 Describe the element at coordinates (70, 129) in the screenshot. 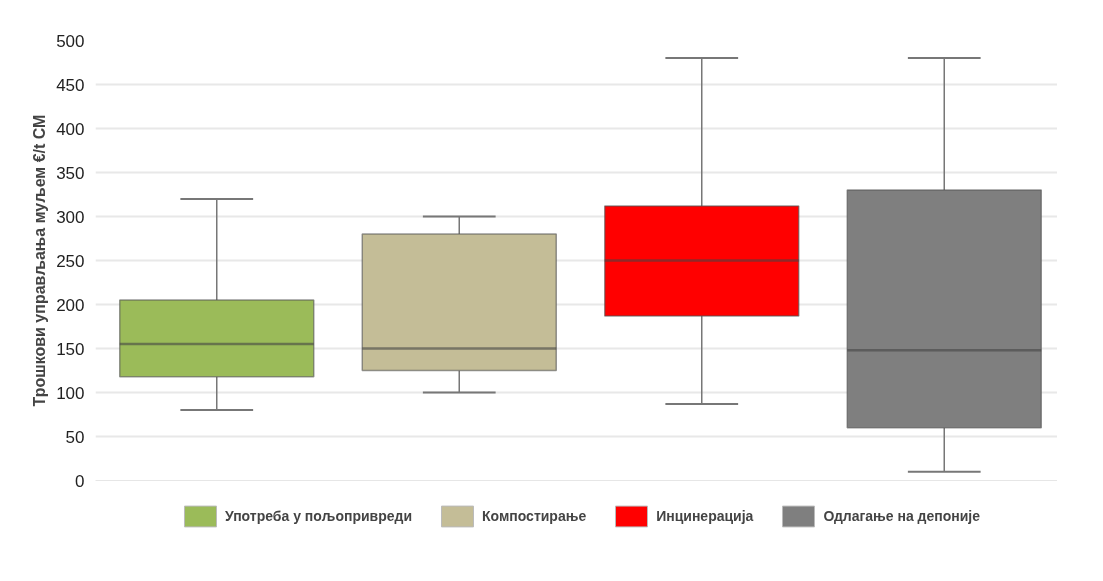

I see `y-tick-label: 400` at that location.